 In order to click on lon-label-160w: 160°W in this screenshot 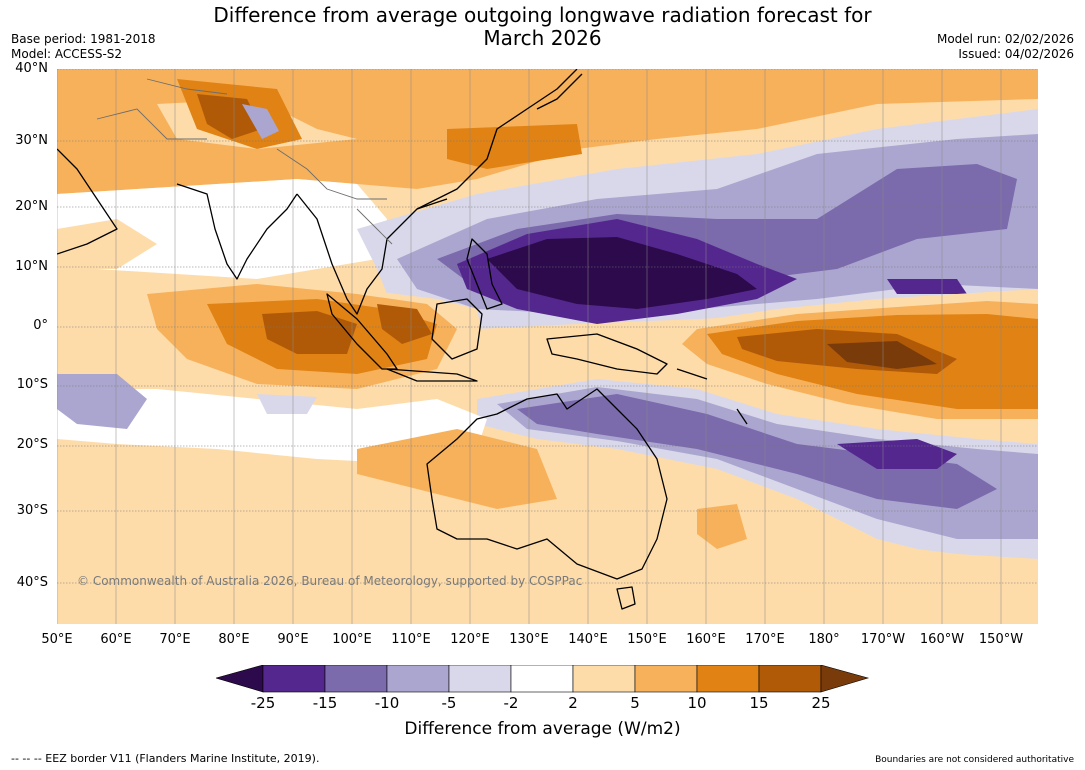, I will do `click(942, 639)`.